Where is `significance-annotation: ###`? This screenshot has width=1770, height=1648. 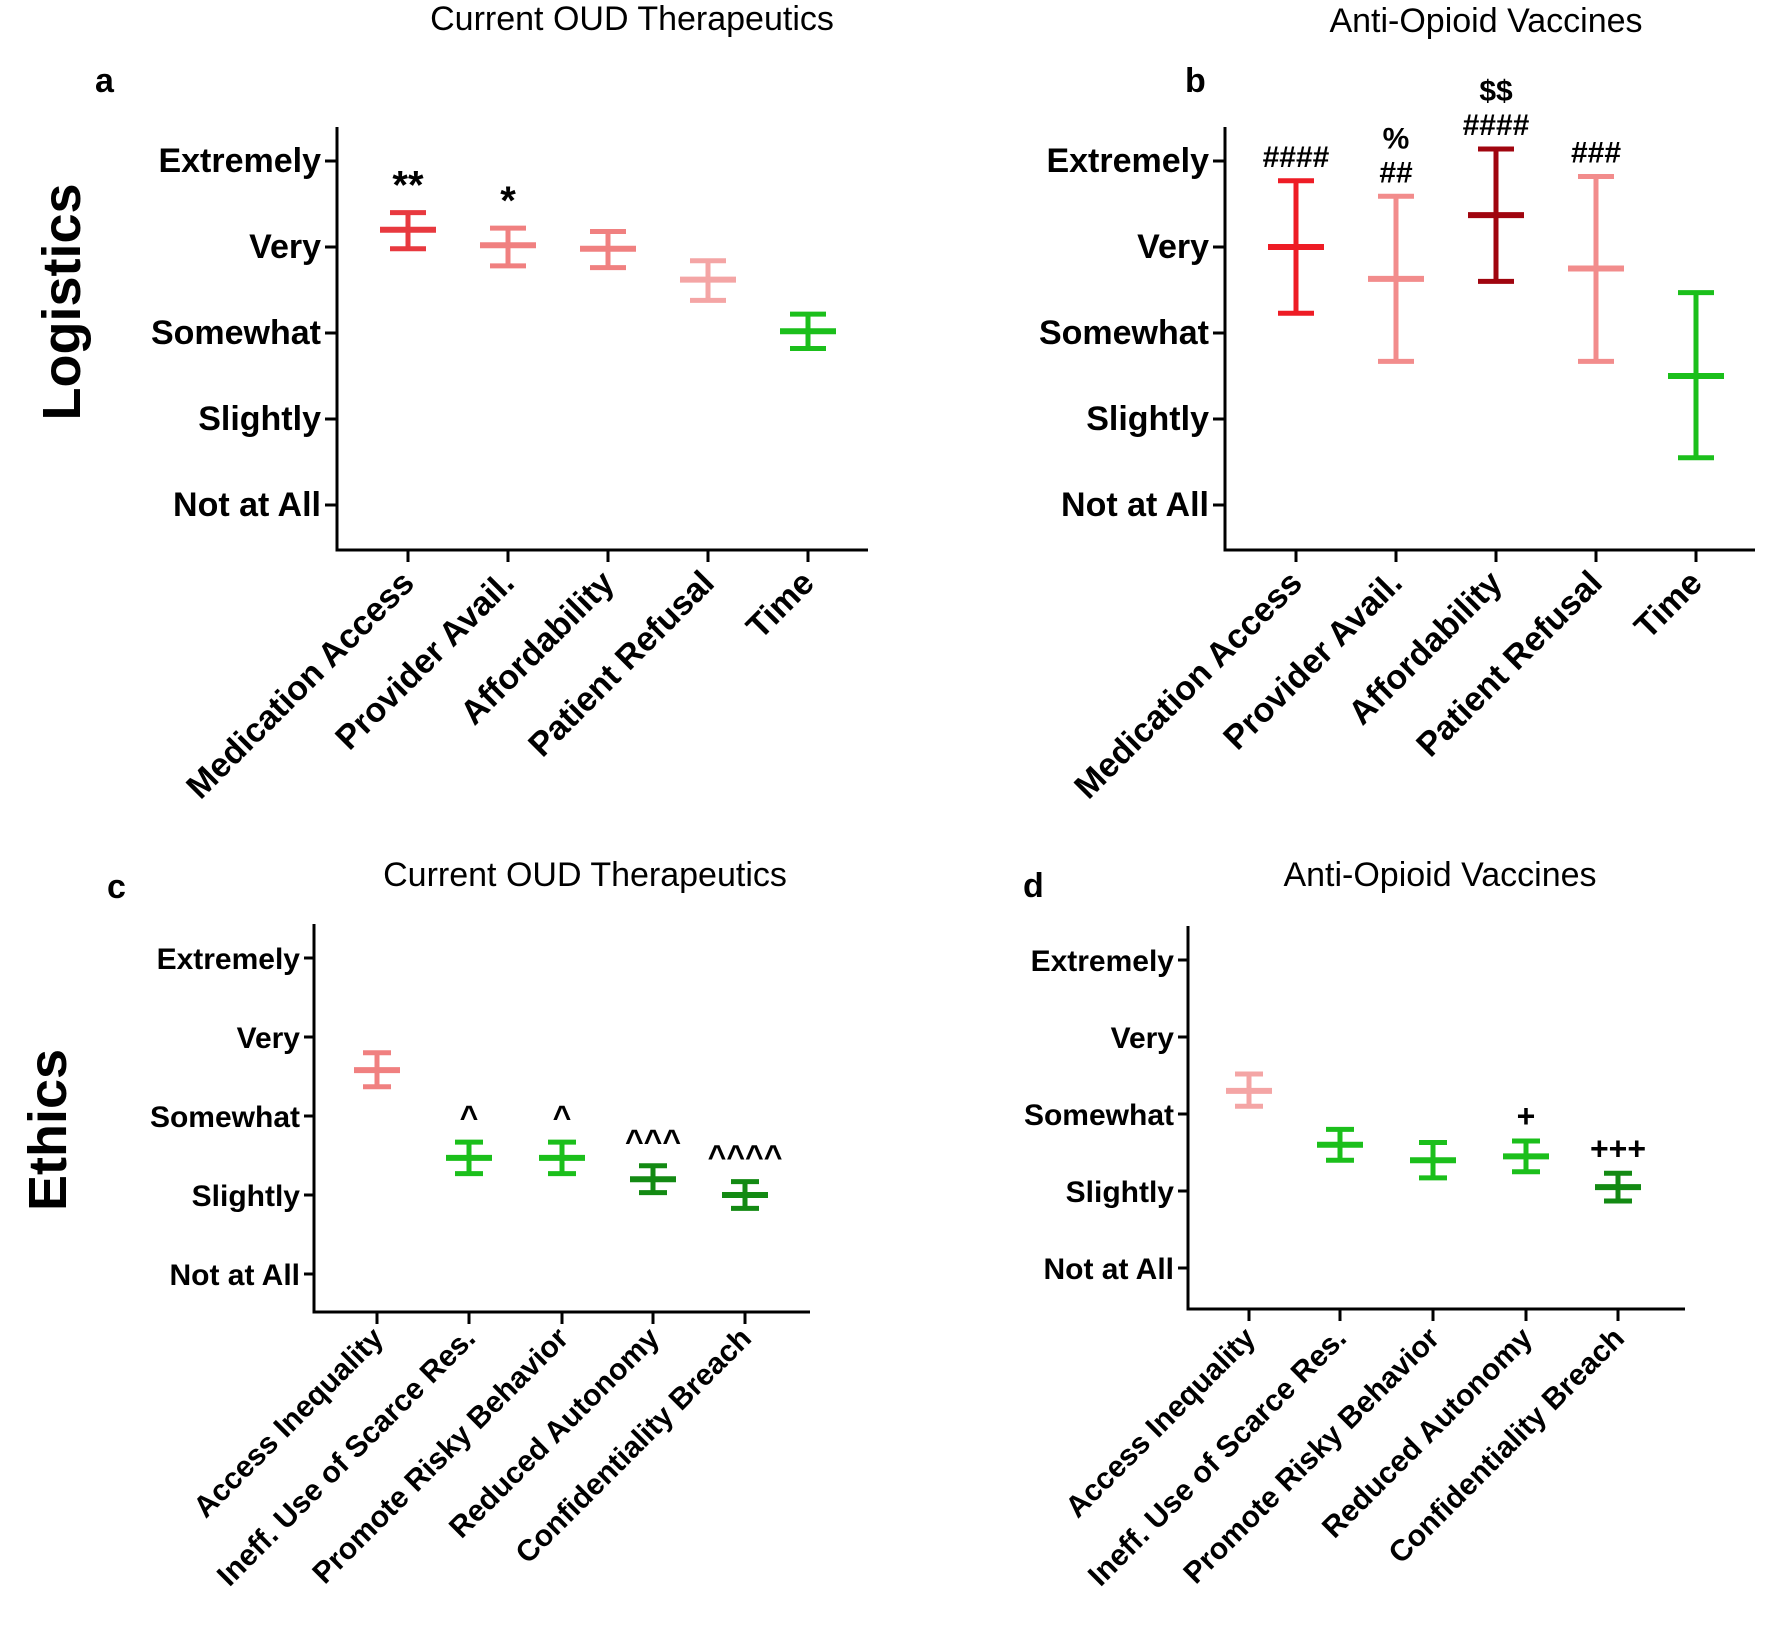 significance-annotation: ### is located at coordinates (1596, 152).